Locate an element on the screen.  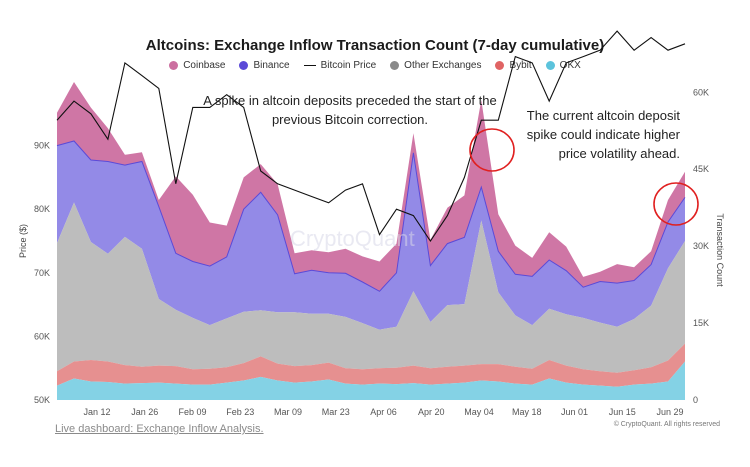
x-tick-label: Feb 23 is located at coordinates (240, 412).